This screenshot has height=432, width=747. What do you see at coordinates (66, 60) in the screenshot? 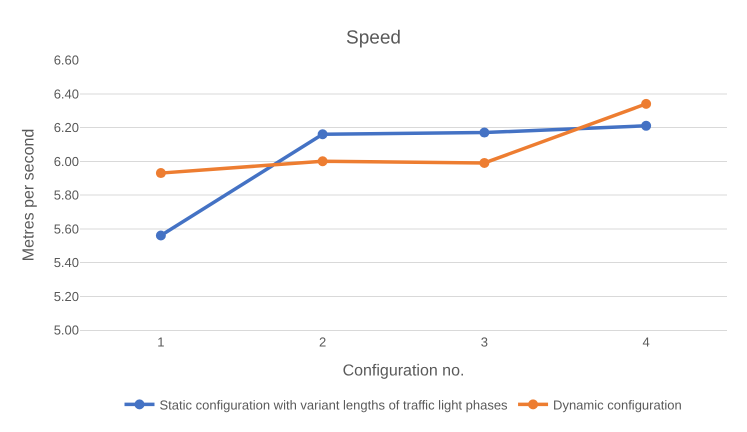
I see `y-tick-label: 6.60` at bounding box center [66, 60].